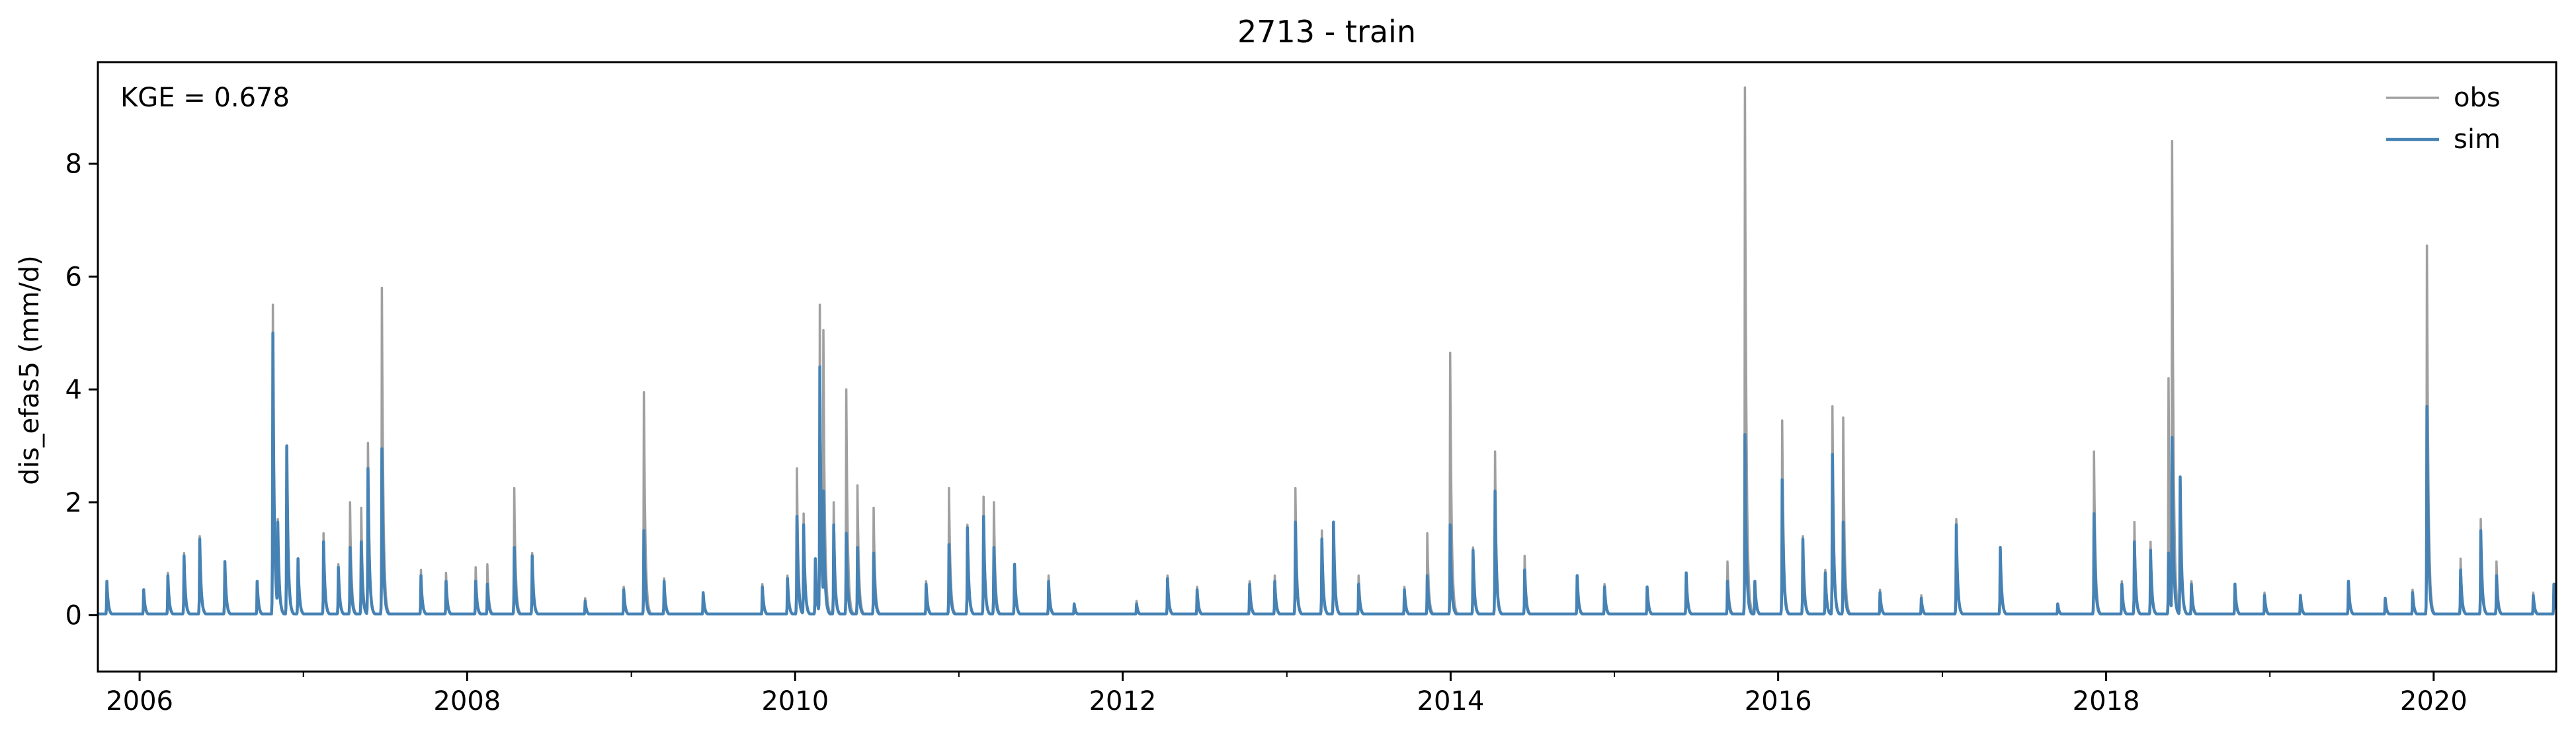  What do you see at coordinates (73, 277) in the screenshot?
I see `y-tick-label-3: 6` at bounding box center [73, 277].